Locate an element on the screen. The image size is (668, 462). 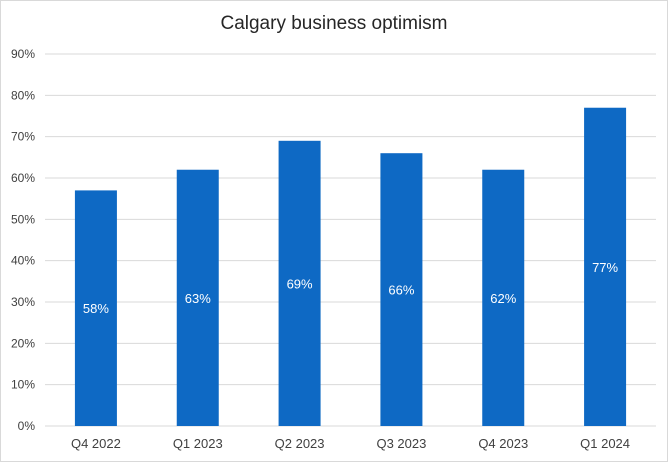
bar-value-label: 66% is located at coordinates (401, 290).